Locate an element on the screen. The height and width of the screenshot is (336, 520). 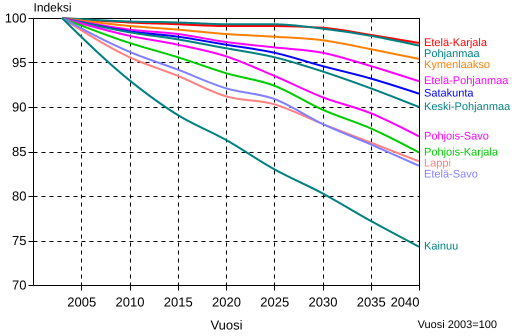
series-label: Etelä-Karjala is located at coordinates (456, 42).